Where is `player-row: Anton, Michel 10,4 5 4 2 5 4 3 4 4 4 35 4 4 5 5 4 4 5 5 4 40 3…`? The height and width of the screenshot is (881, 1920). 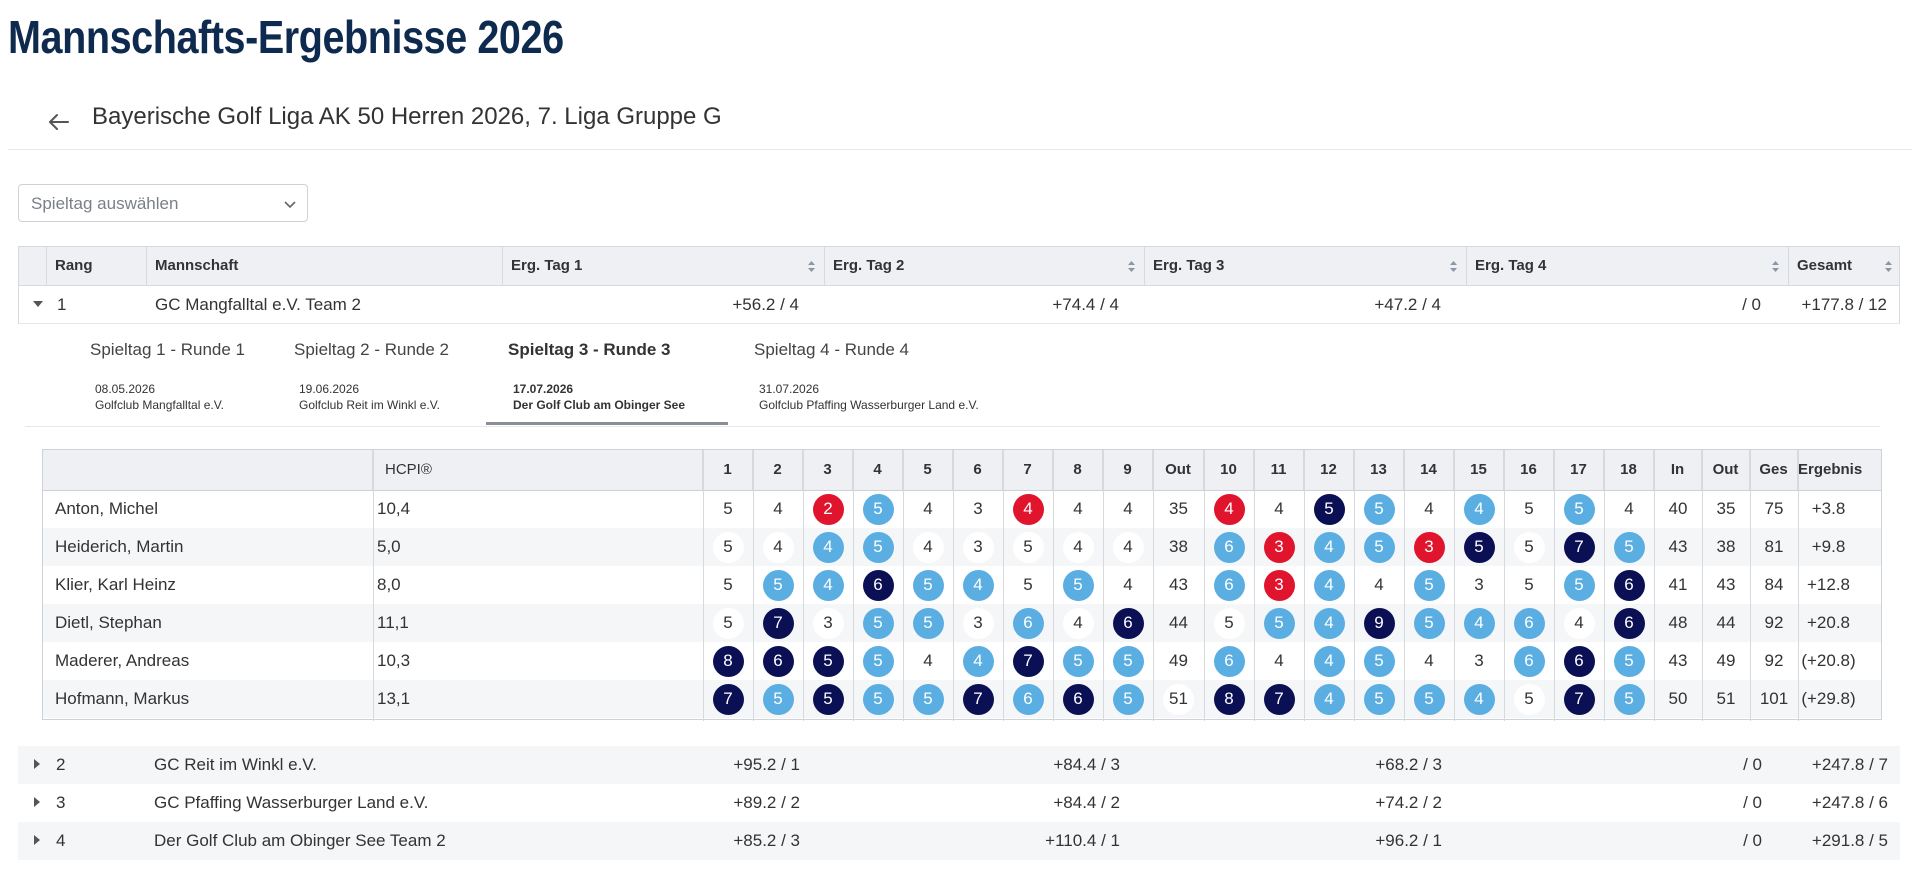 player-row: Anton, Michel 10,4 5 4 2 5 4 3 4 4 4 35 4 4 5 5 4 4 5 5 4 40 3… is located at coordinates (962, 509).